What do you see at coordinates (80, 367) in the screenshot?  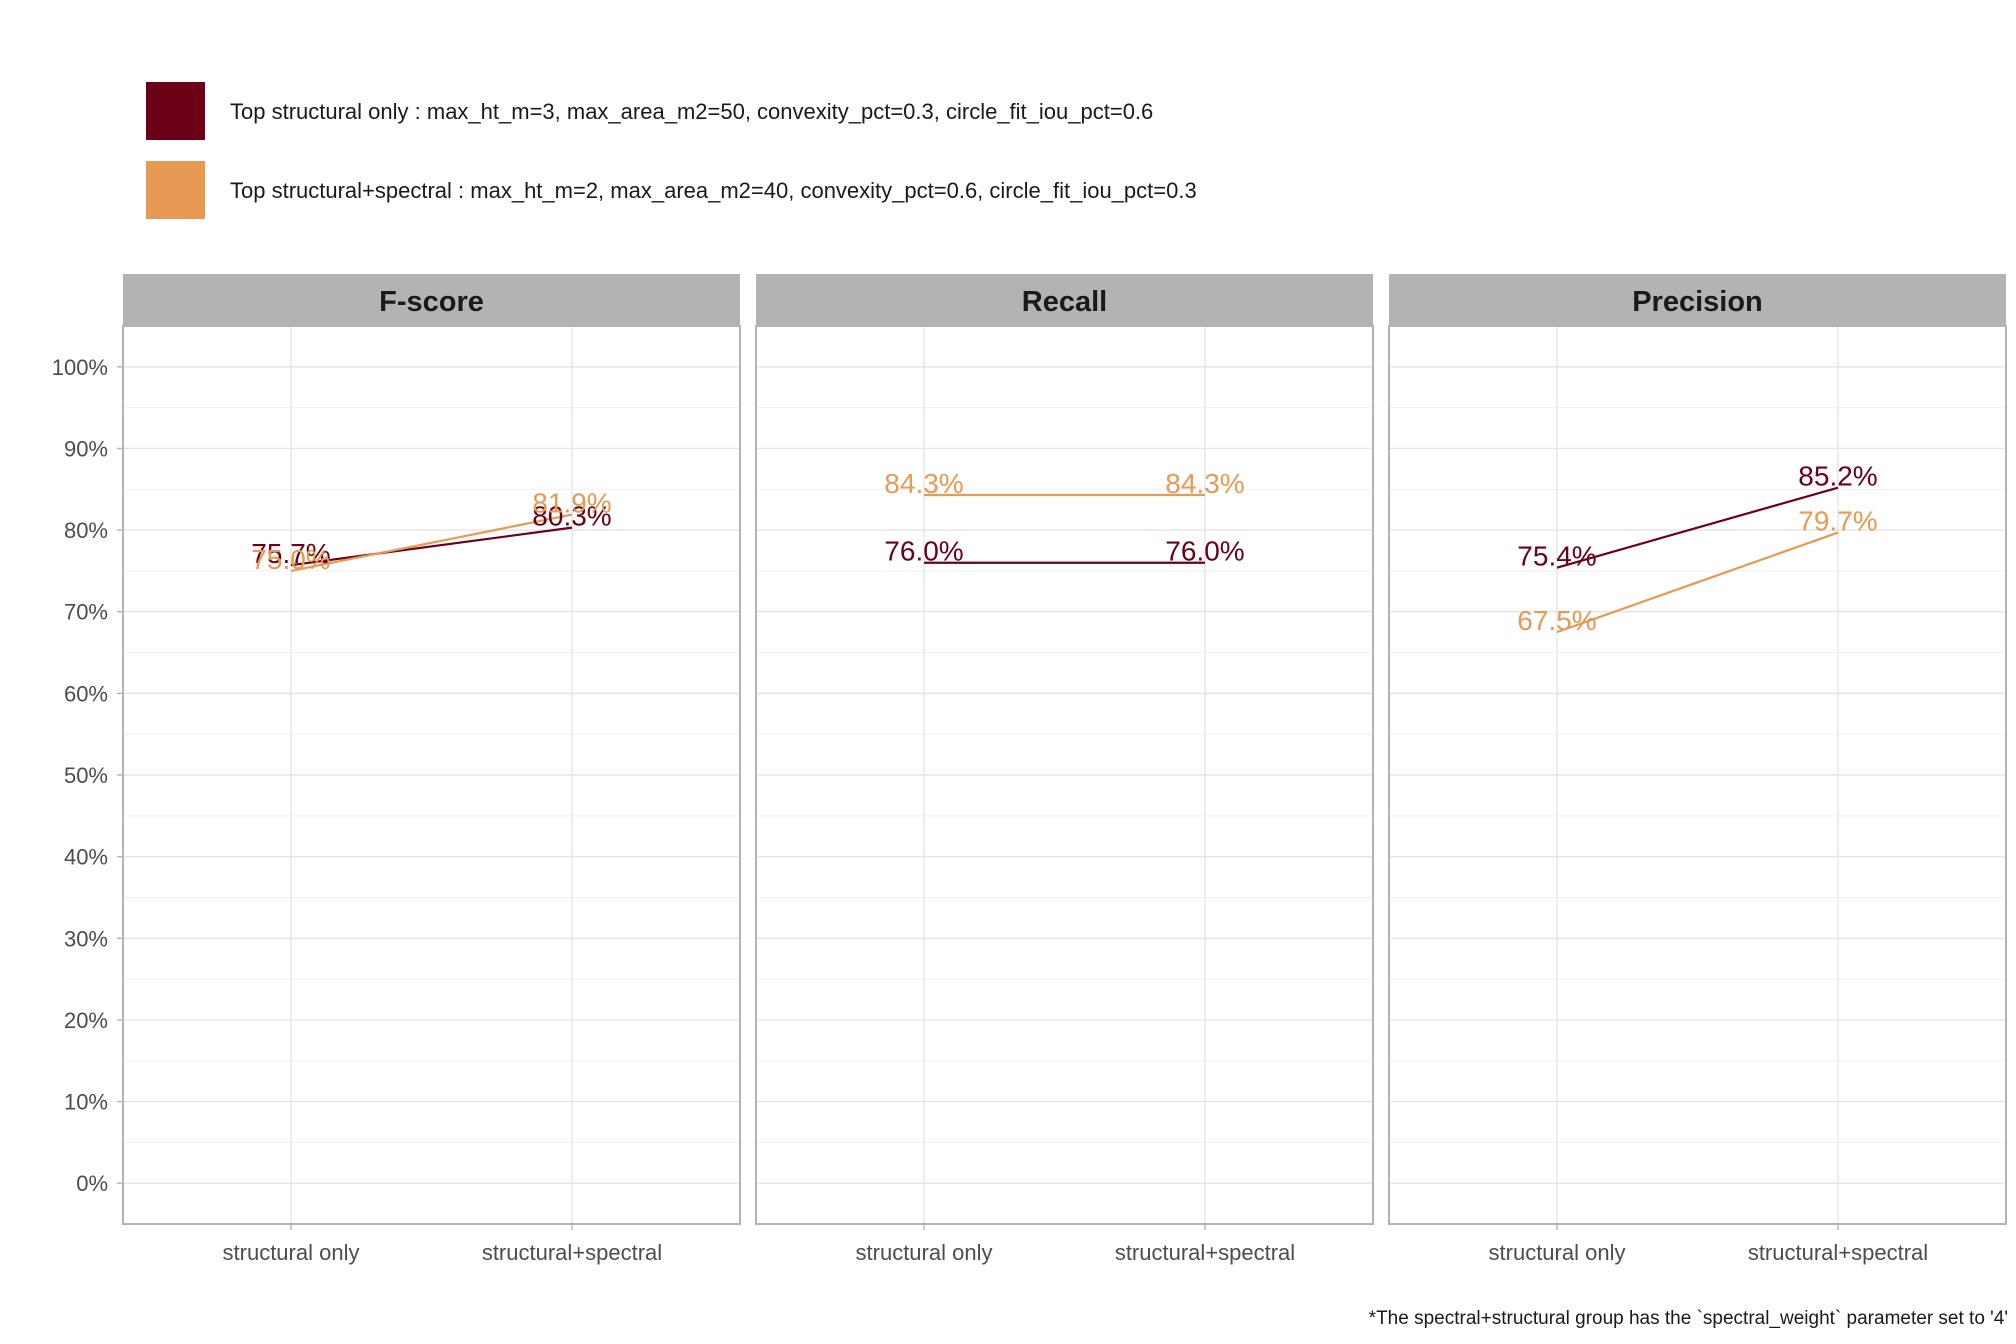 I see `y-tick-label: 100%` at bounding box center [80, 367].